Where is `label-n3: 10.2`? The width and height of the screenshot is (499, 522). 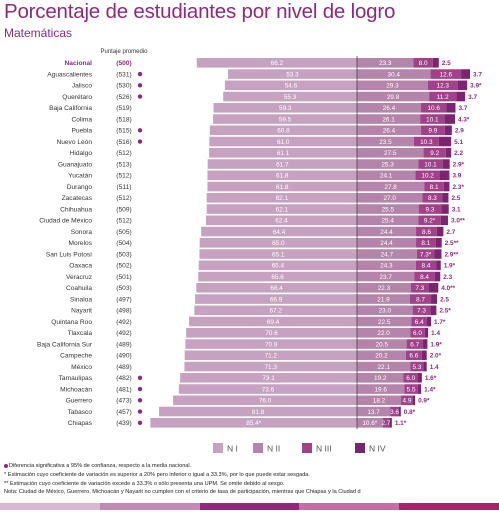 label-n3: 10.2 is located at coordinates (427, 176).